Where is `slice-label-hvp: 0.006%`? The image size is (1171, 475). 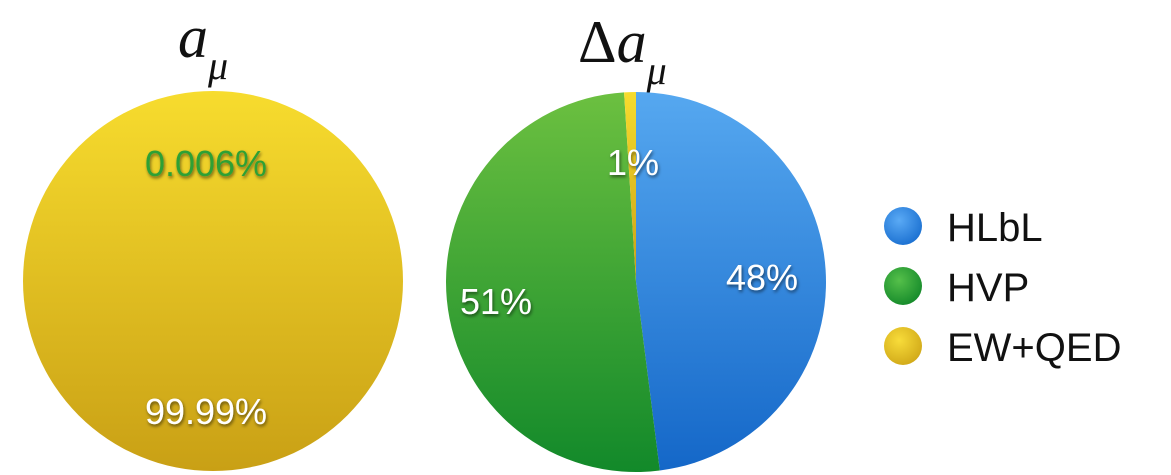 slice-label-hvp: 0.006% is located at coordinates (206, 163).